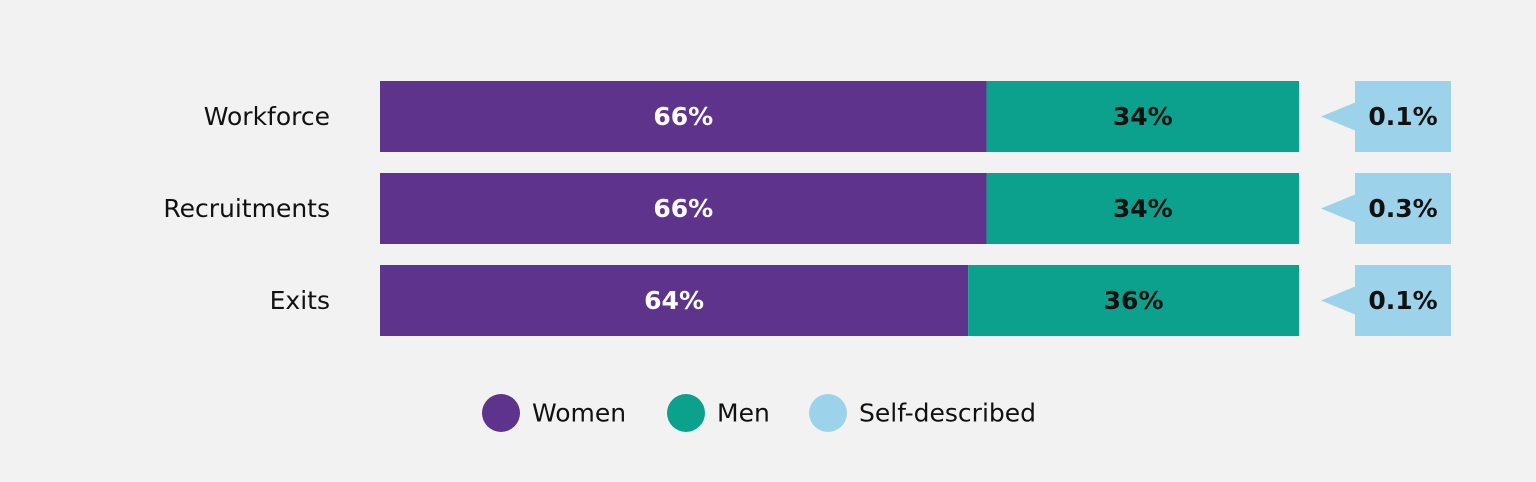  What do you see at coordinates (1402, 116) in the screenshot?
I see `value-label-self-described-workforce: 0.1%` at bounding box center [1402, 116].